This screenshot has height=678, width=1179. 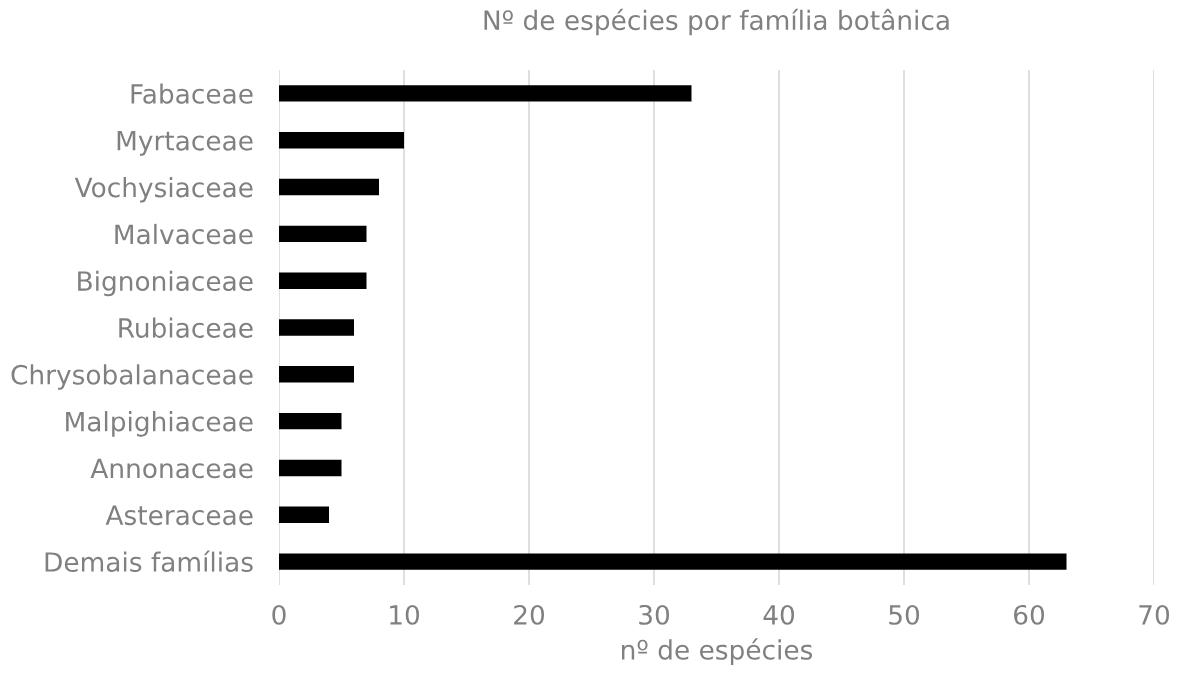 I want to click on y-tick-label: Chrysobalanaceae, so click(x=132, y=377).